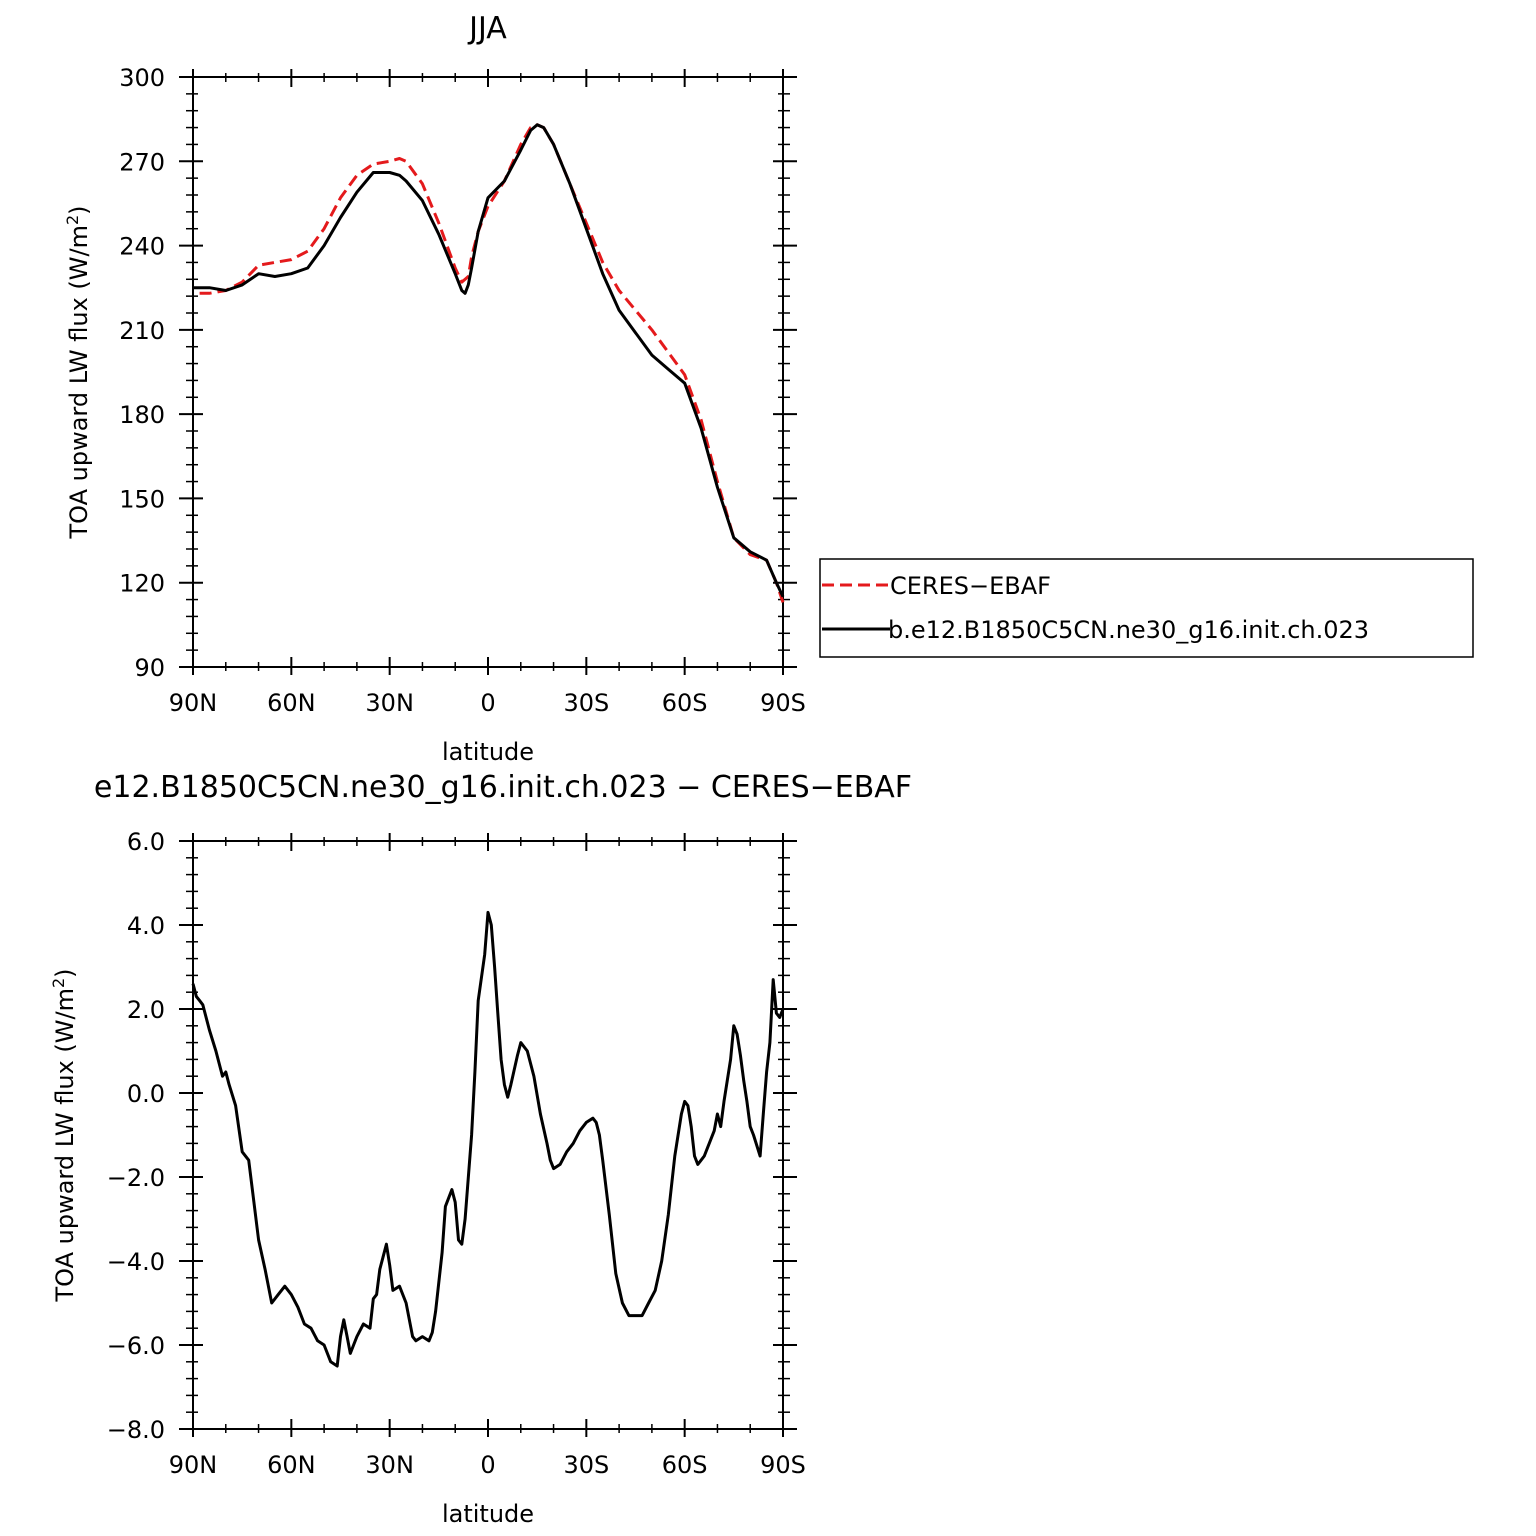 The height and width of the screenshot is (1536, 1536). What do you see at coordinates (970, 586) in the screenshot?
I see `legend-label-ceres: CERES−EBAF` at bounding box center [970, 586].